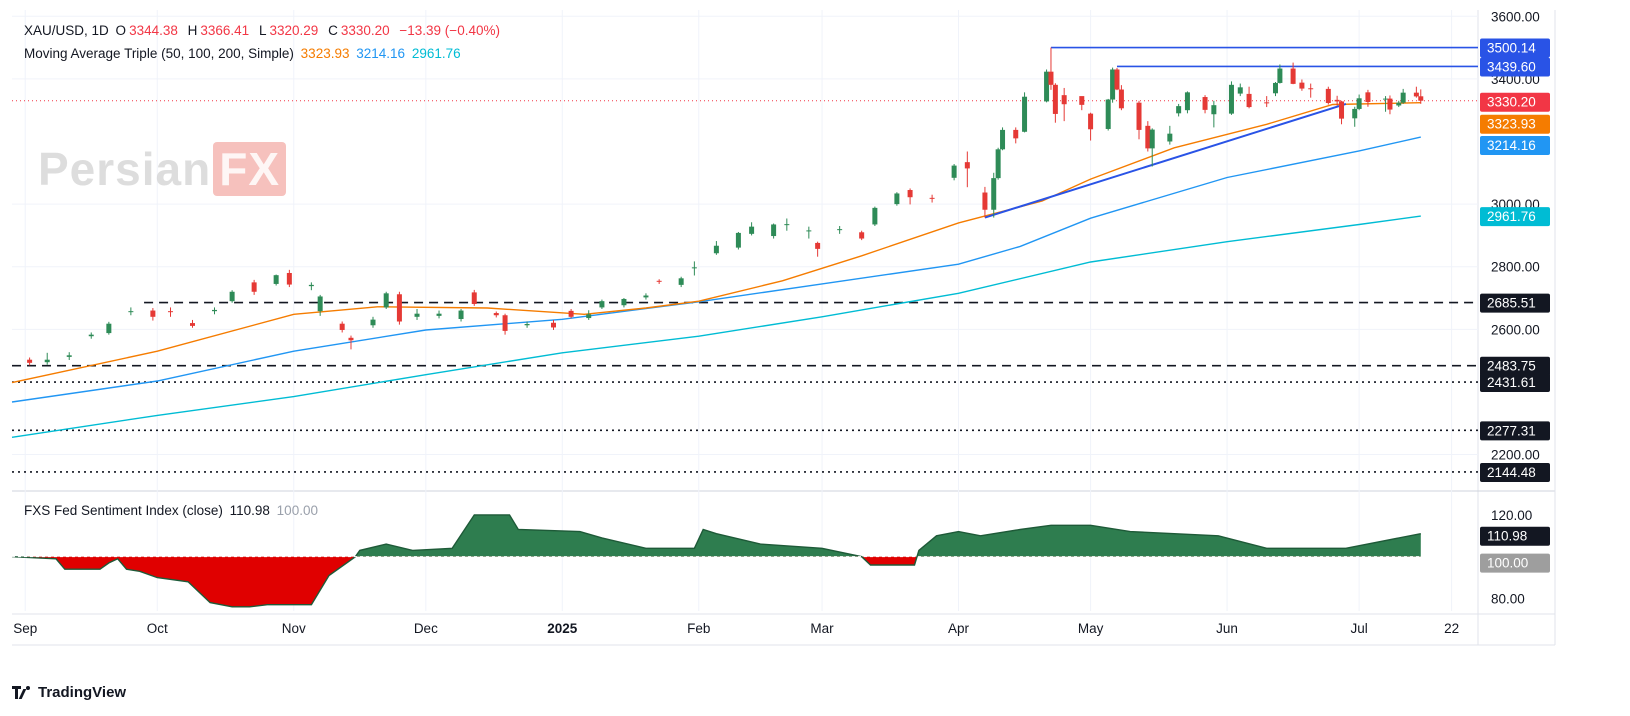 The image size is (1630, 716). What do you see at coordinates (123, 510) in the screenshot?
I see `indicator-label: FXS Fed Sentiment Index (close)` at bounding box center [123, 510].